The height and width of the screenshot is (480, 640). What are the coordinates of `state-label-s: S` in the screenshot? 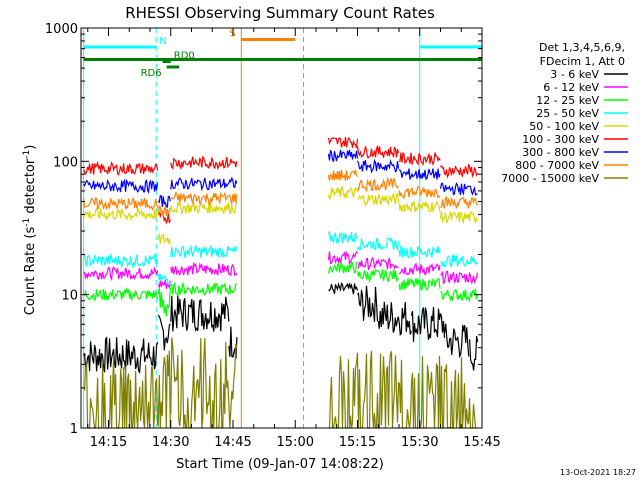 It's located at (232, 33).